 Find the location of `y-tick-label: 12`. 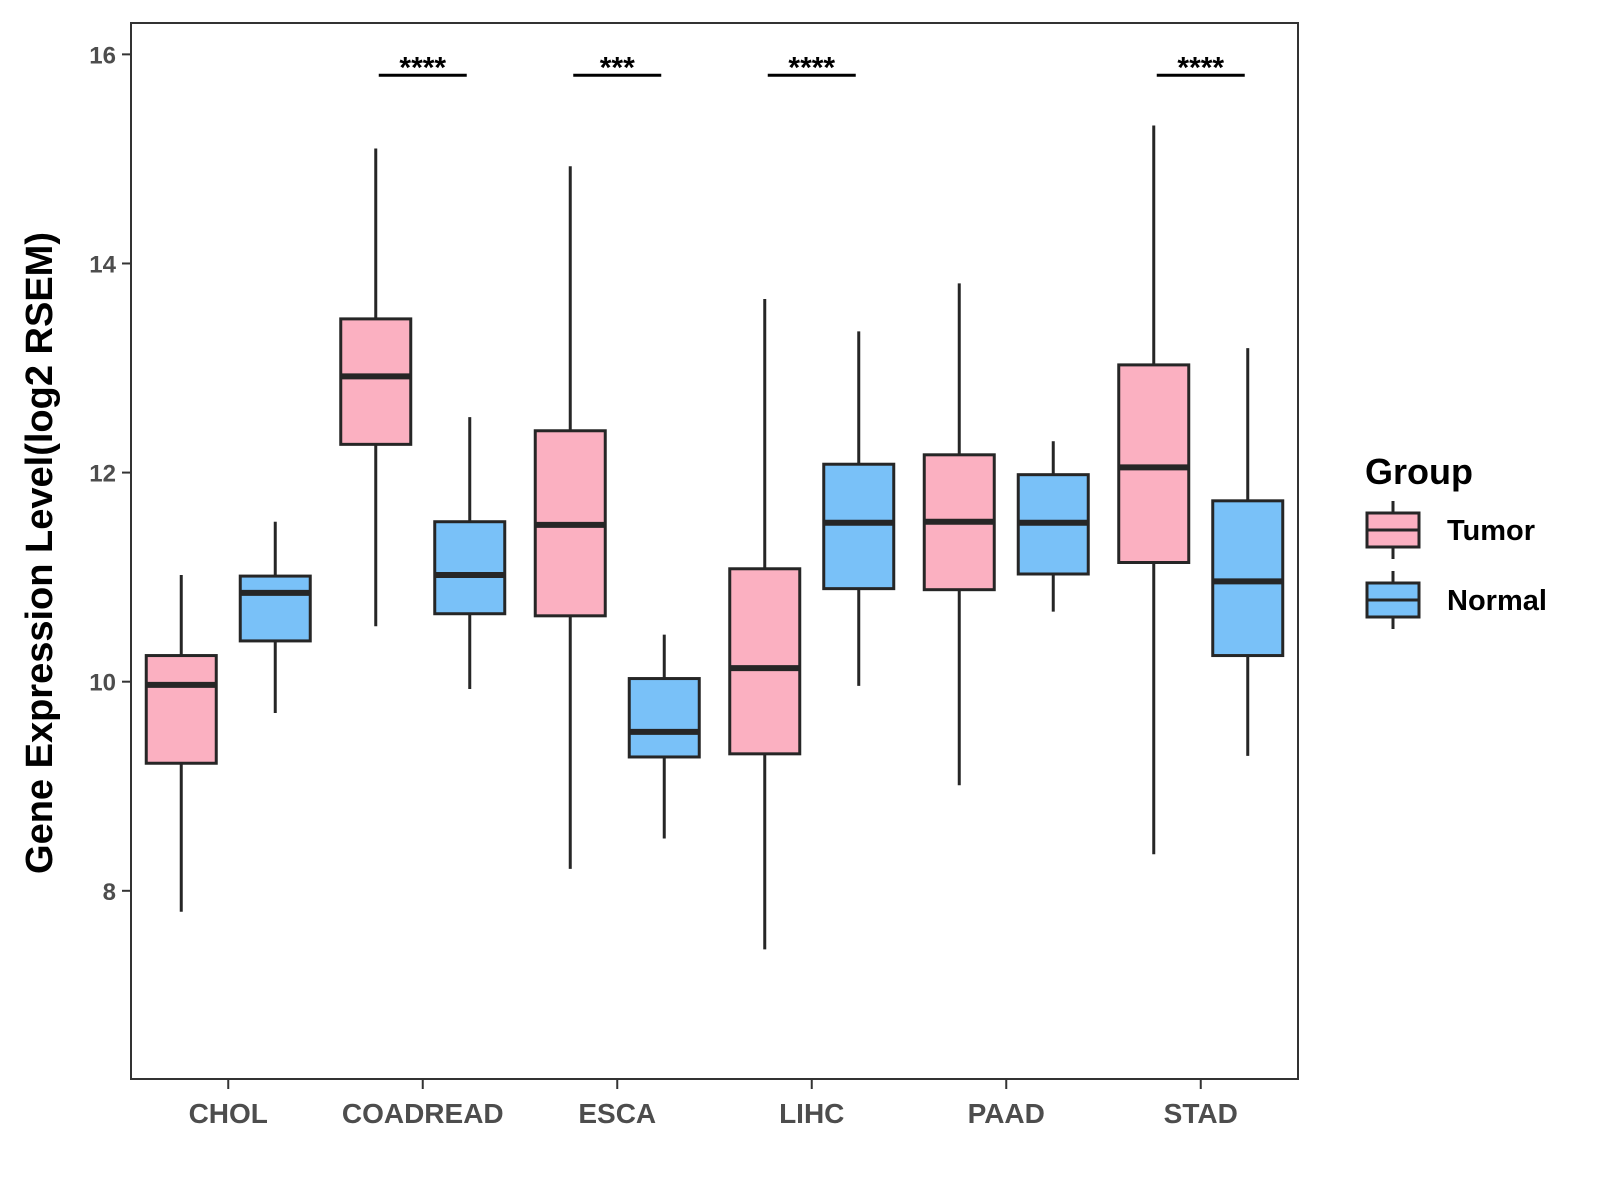

y-tick-label: 12 is located at coordinates (102, 474).